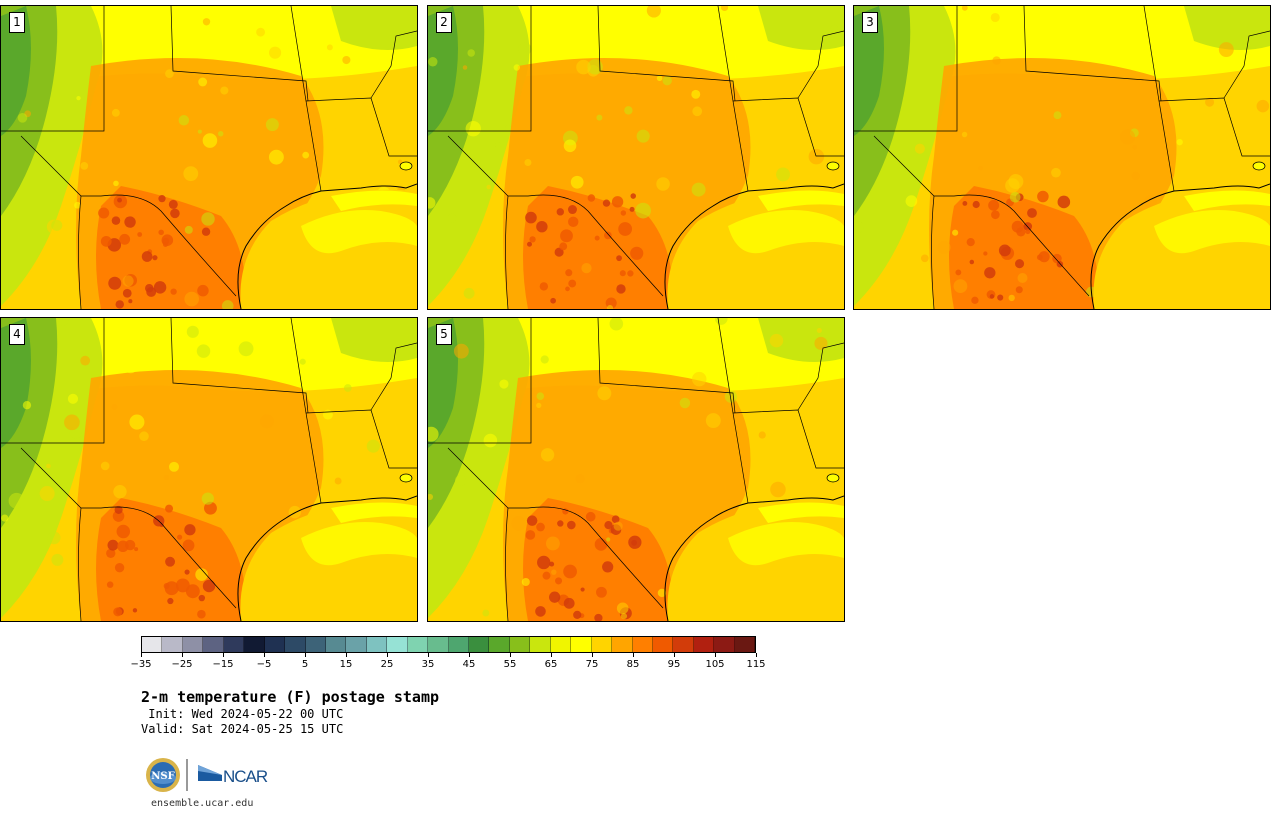 The width and height of the screenshot is (1280, 815). I want to click on colorbar-tick-label: −15, so click(223, 664).